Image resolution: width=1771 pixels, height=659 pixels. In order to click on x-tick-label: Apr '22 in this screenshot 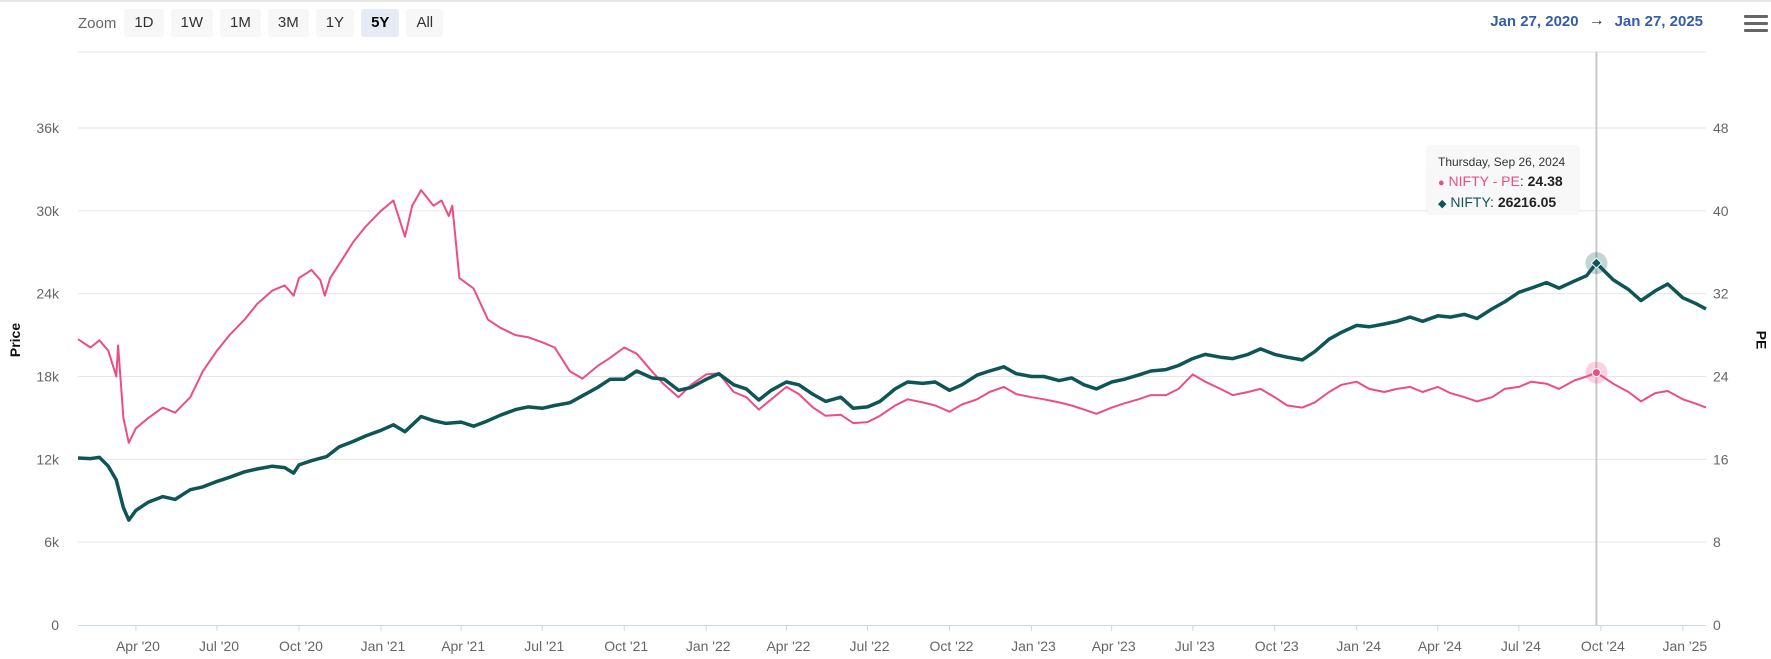, I will do `click(788, 646)`.